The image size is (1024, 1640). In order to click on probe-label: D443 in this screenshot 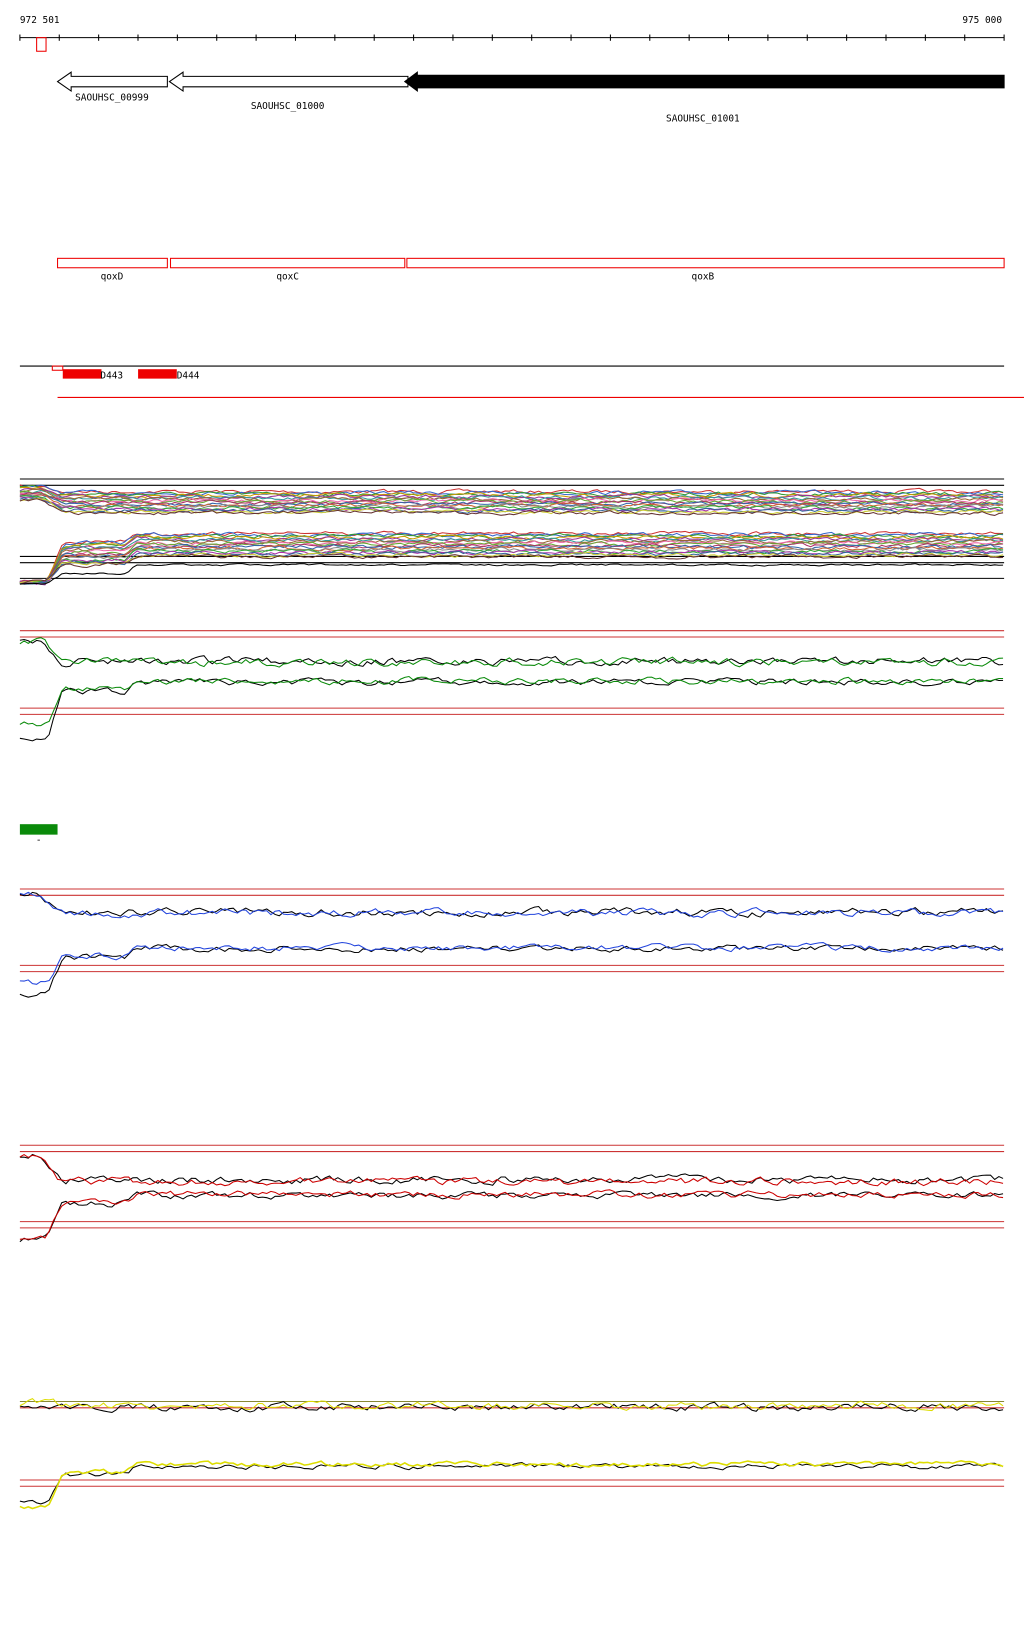, I will do `click(111, 376)`.